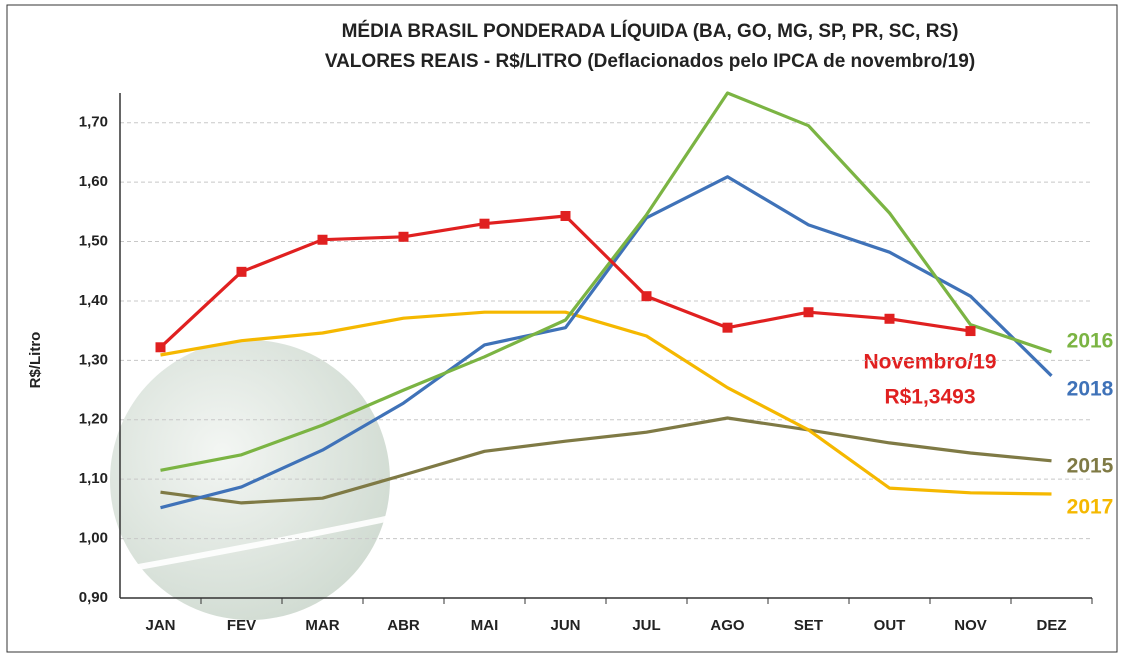 This screenshot has height=657, width=1125. What do you see at coordinates (403, 625) in the screenshot?
I see `x-tick-label: ABR` at bounding box center [403, 625].